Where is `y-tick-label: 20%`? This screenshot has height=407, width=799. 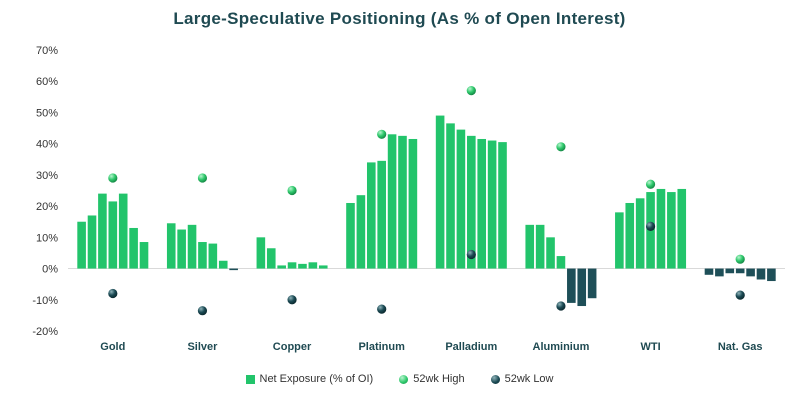
y-tick-label: 20% is located at coordinates (47, 207).